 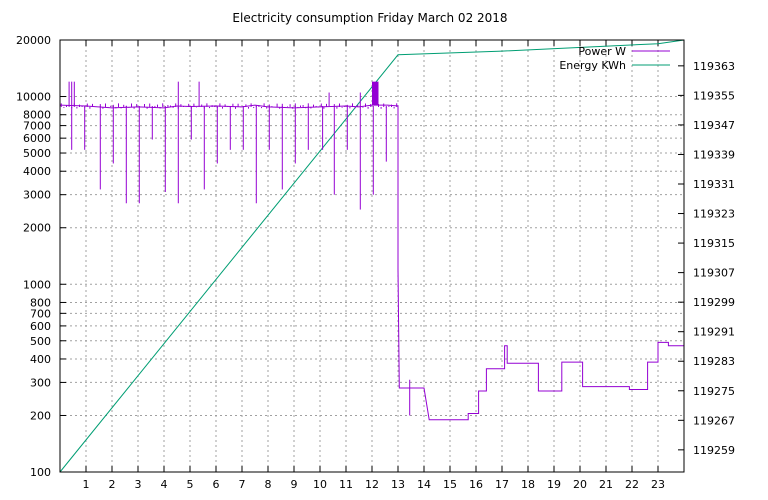 I want to click on x-tick-label: 21, so click(x=606, y=484).